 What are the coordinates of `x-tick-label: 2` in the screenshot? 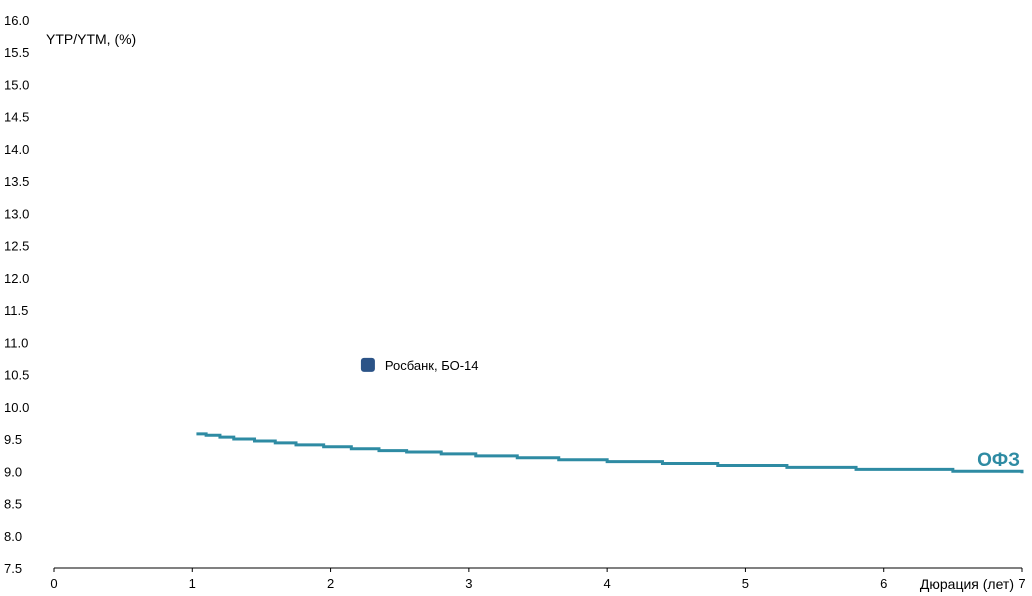 It's located at (330, 583).